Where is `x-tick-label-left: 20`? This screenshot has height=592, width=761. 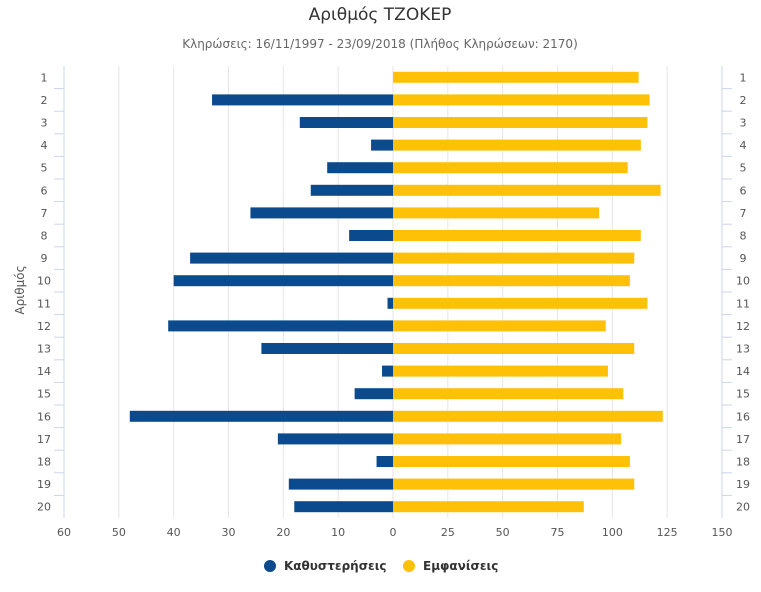 x-tick-label-left: 20 is located at coordinates (283, 532).